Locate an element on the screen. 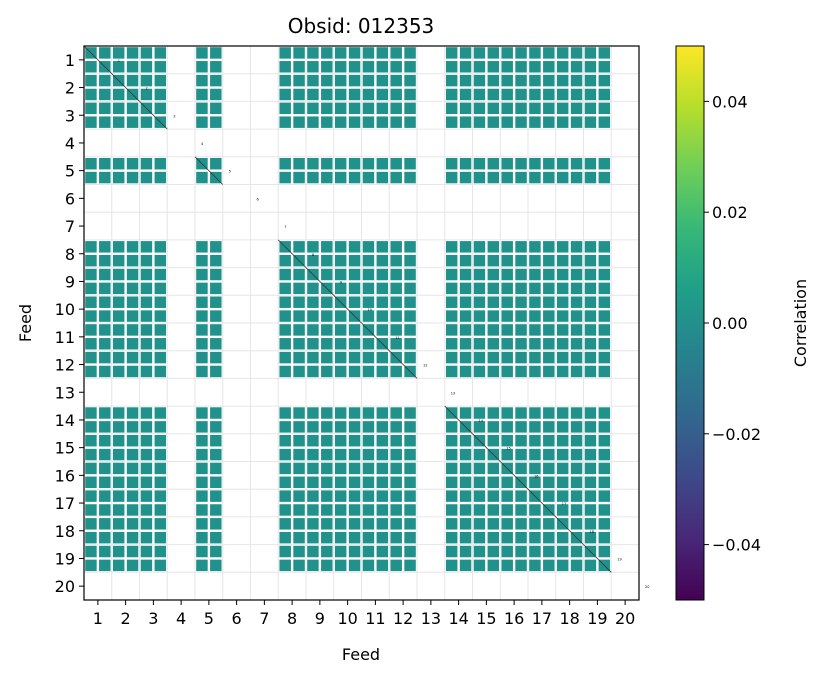  x-tick-label: 4 is located at coordinates (181, 618).